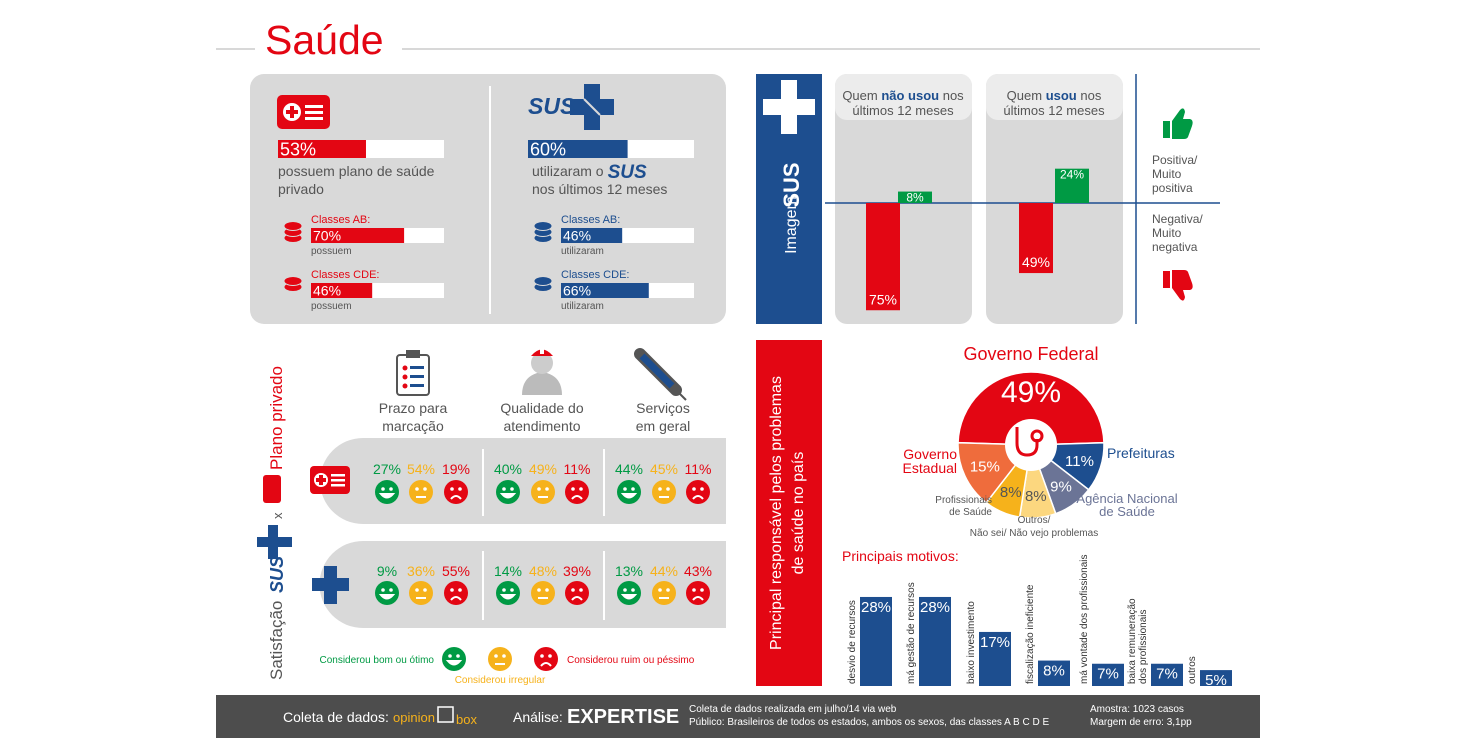 This screenshot has width=1476, height=738. What do you see at coordinates (387, 571) in the screenshot?
I see `percent: 9%` at bounding box center [387, 571].